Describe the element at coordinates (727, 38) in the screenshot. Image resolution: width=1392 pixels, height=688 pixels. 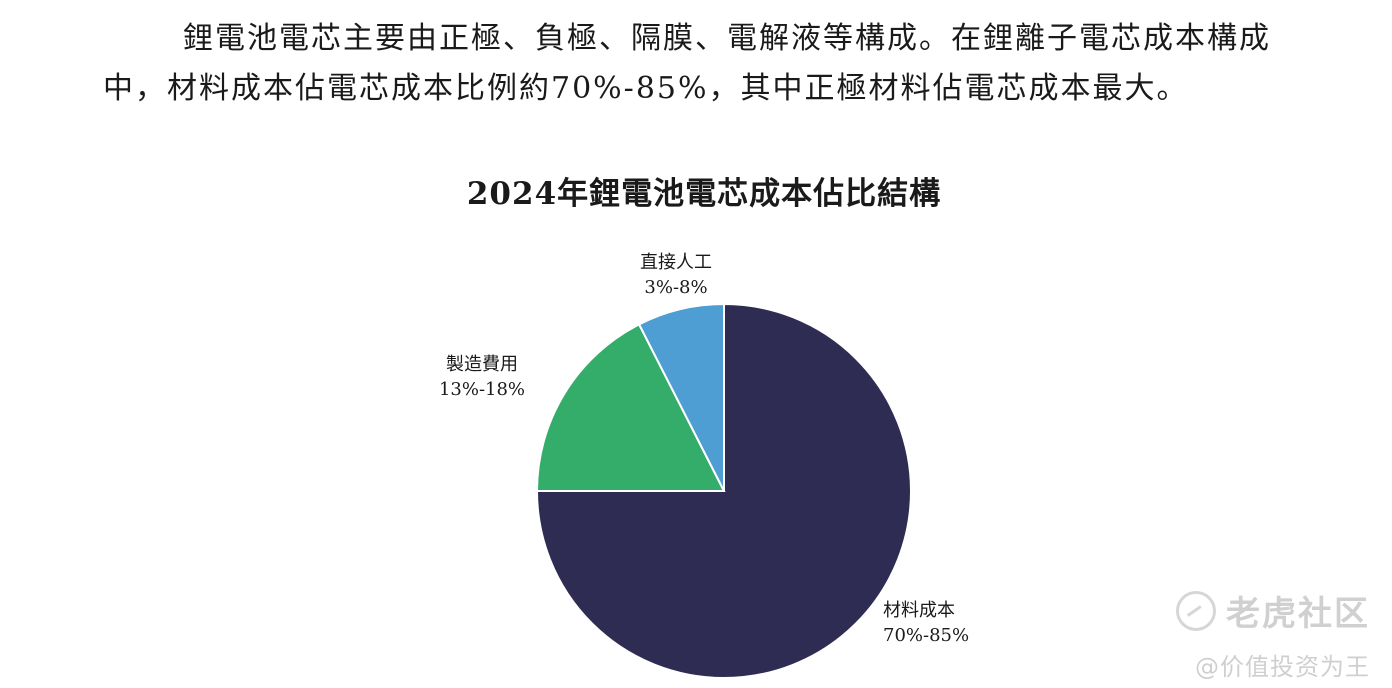
I see `paragraph-line-1: 鋰電池電芯主要由正極、負極、隔膜、電解液等構成。在鋰離子電芯成本構成` at that location.